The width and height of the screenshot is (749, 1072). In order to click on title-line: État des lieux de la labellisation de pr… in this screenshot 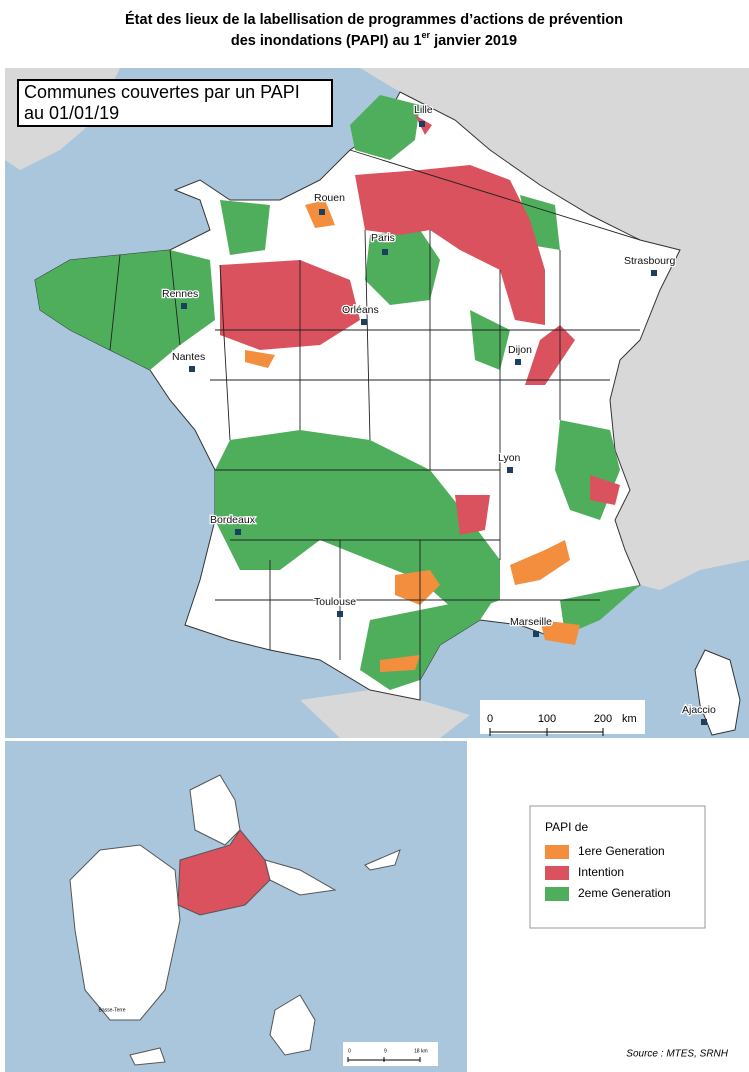, I will do `click(374, 19)`.